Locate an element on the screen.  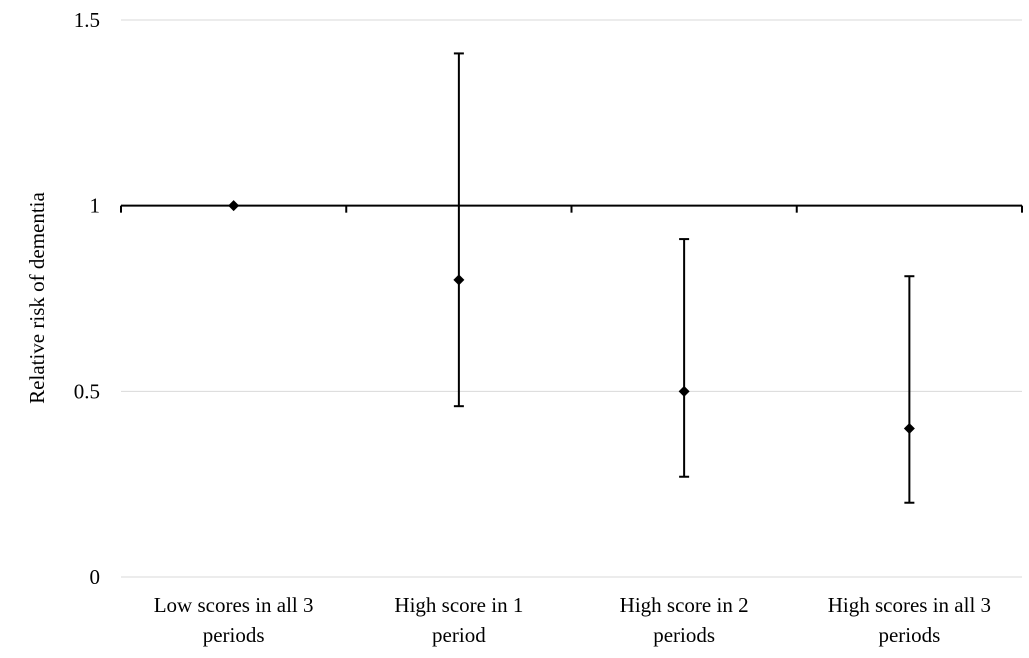
y-tick-label: 0.5 is located at coordinates (87, 391).